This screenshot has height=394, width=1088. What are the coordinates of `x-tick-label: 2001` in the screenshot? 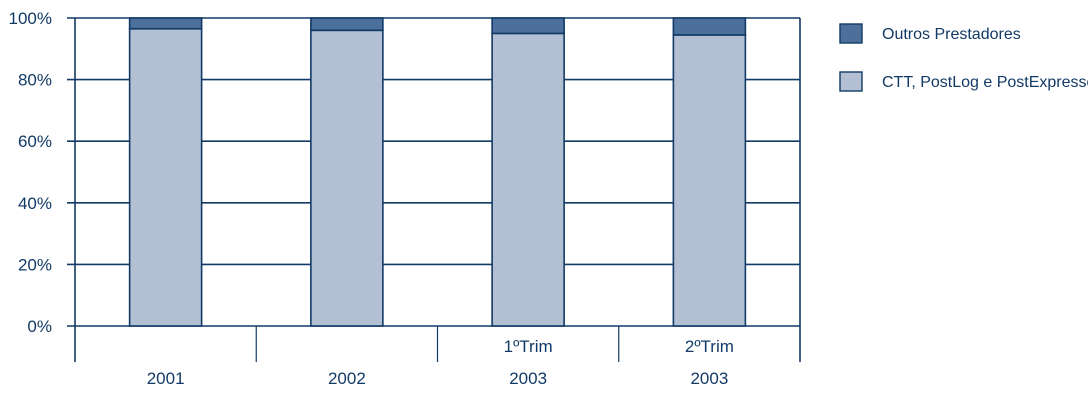 It's located at (166, 378).